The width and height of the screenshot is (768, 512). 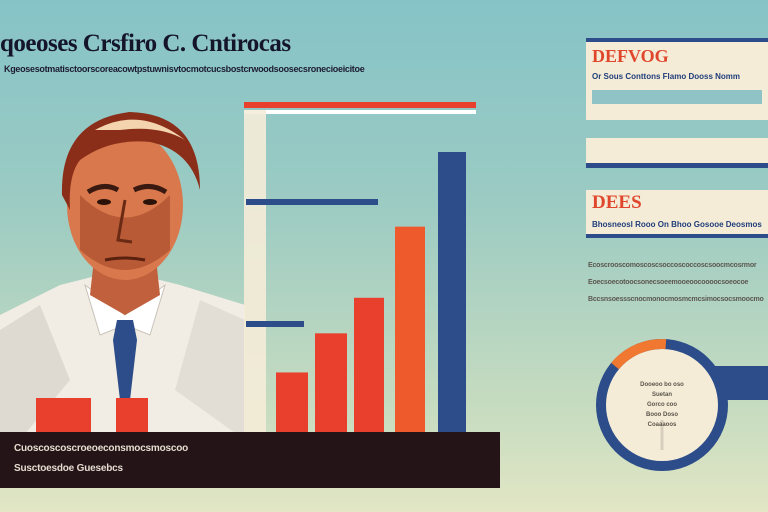 What do you see at coordinates (662, 415) in the screenshot?
I see `donut-label-4: Booo Doso` at bounding box center [662, 415].